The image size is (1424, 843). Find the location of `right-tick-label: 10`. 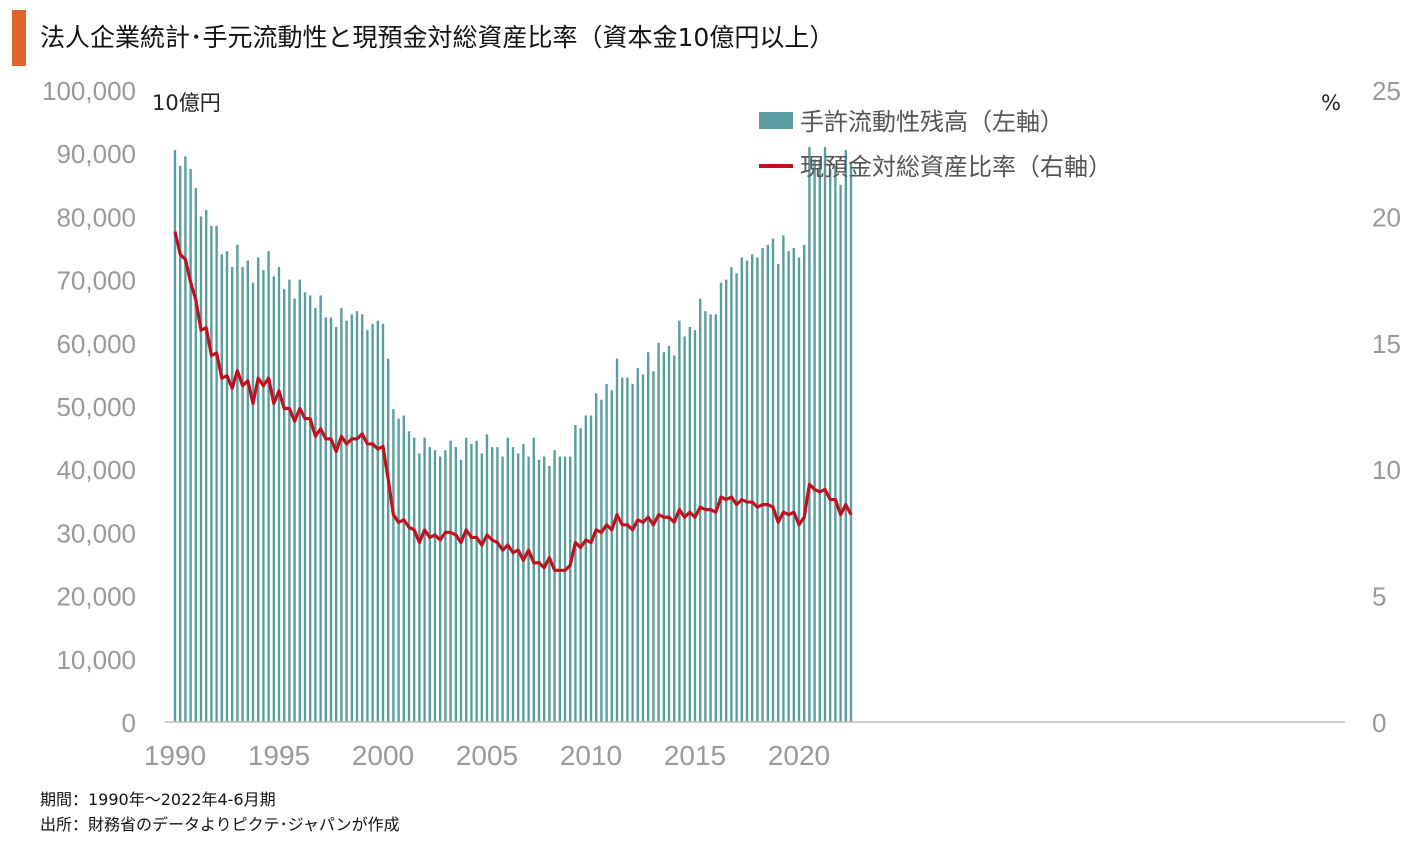

right-tick-label: 10 is located at coordinates (1386, 470).